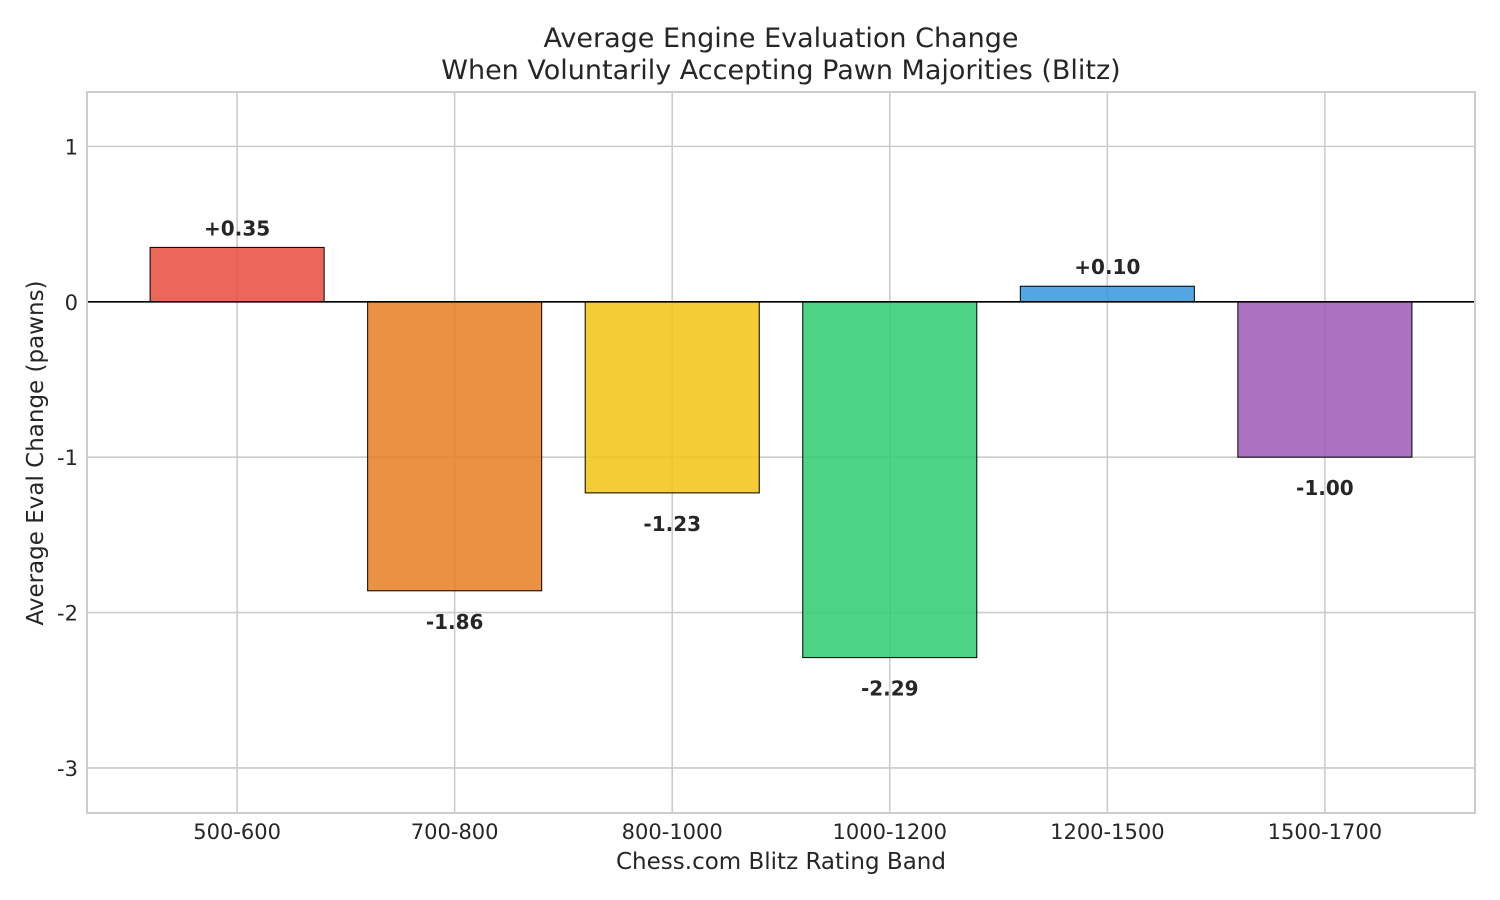 This screenshot has height=900, width=1500. Describe the element at coordinates (1325, 488) in the screenshot. I see `bar-value-label: -1.00` at that location.